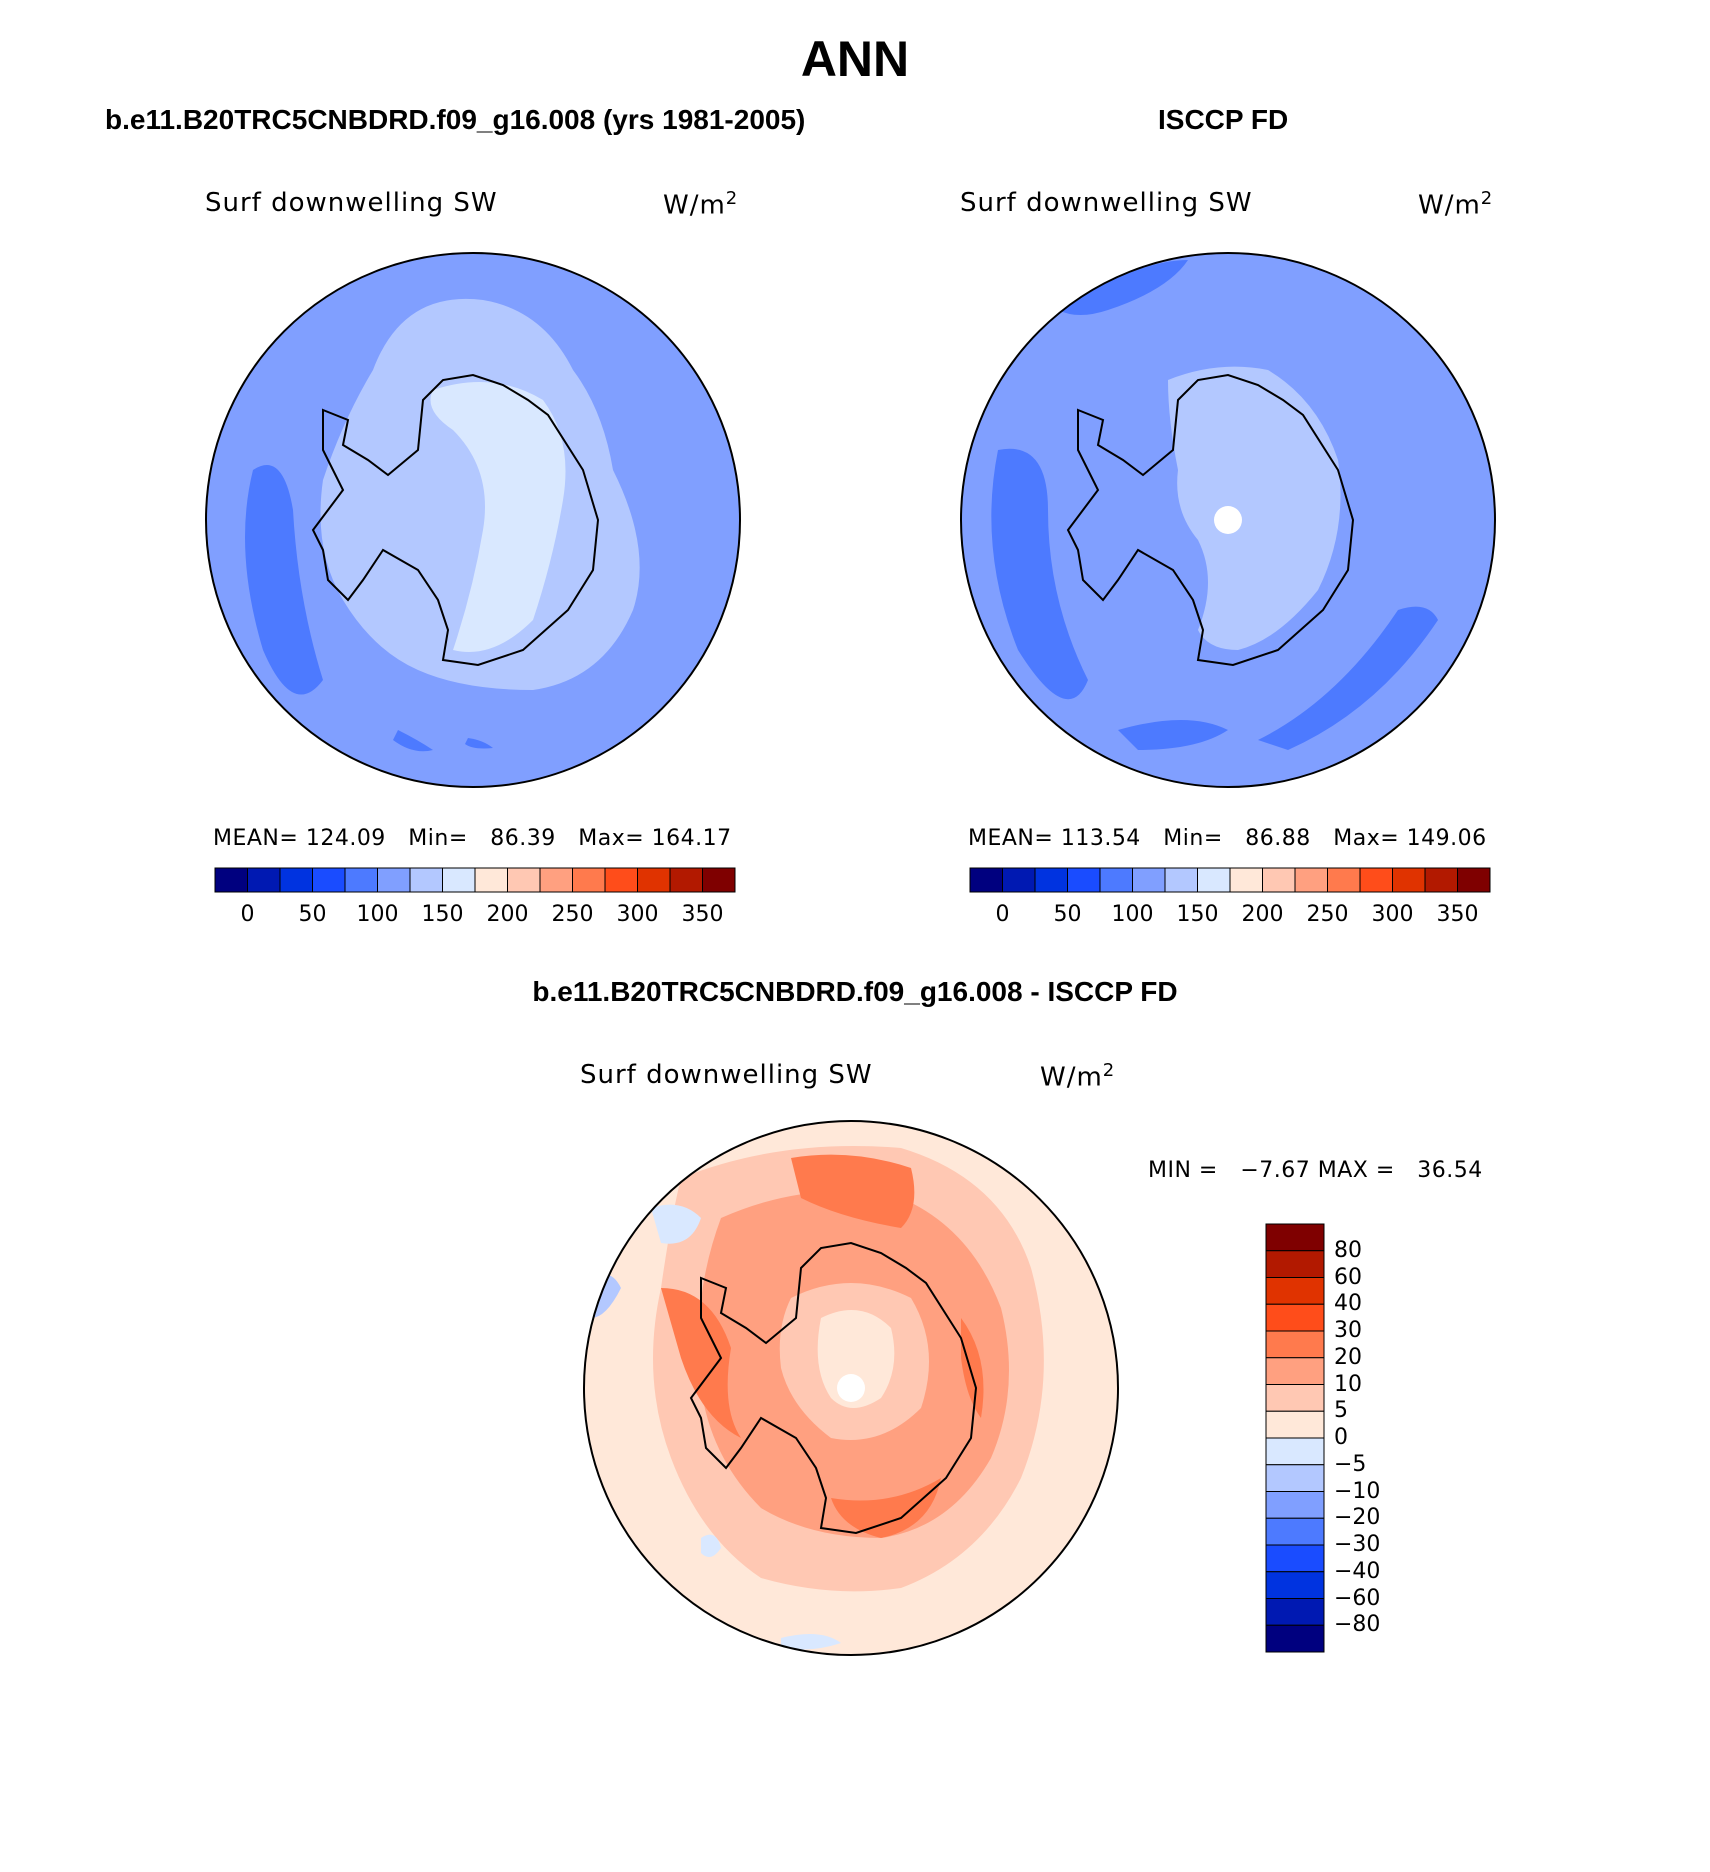 Image resolution: width=1710 pixels, height=1872 pixels. I want to click on obs-colorbar-tick-label: 50, so click(1067, 914).